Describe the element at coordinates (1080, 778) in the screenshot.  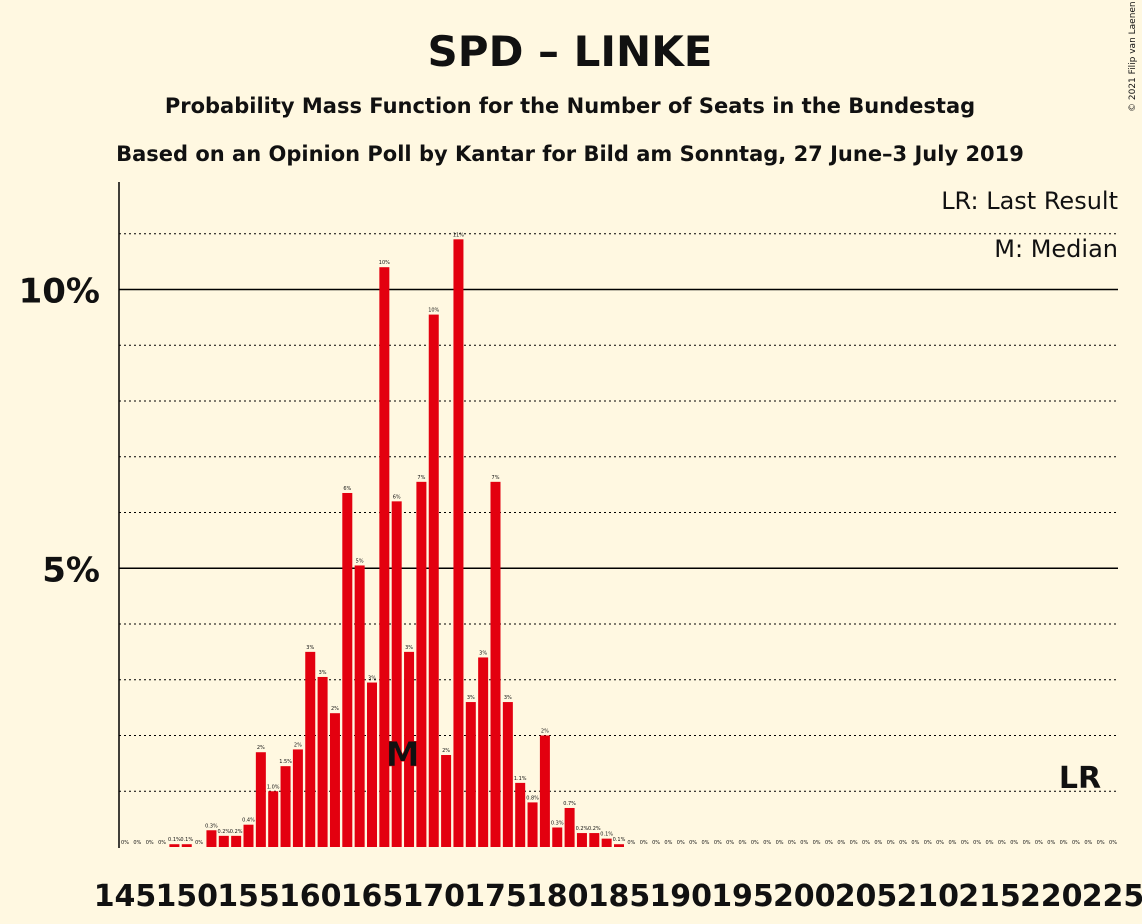
I see `last-result-marker: LR` at that location.